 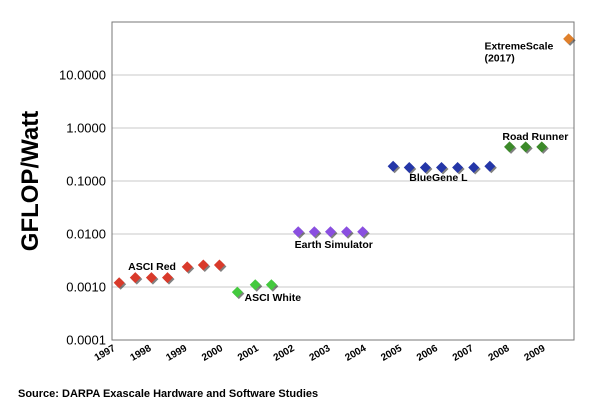 I want to click on y-tick-labels: 0.0001 0.0010 0.0100 0.1000 1.0000 10.0000, so click(x=82, y=208).